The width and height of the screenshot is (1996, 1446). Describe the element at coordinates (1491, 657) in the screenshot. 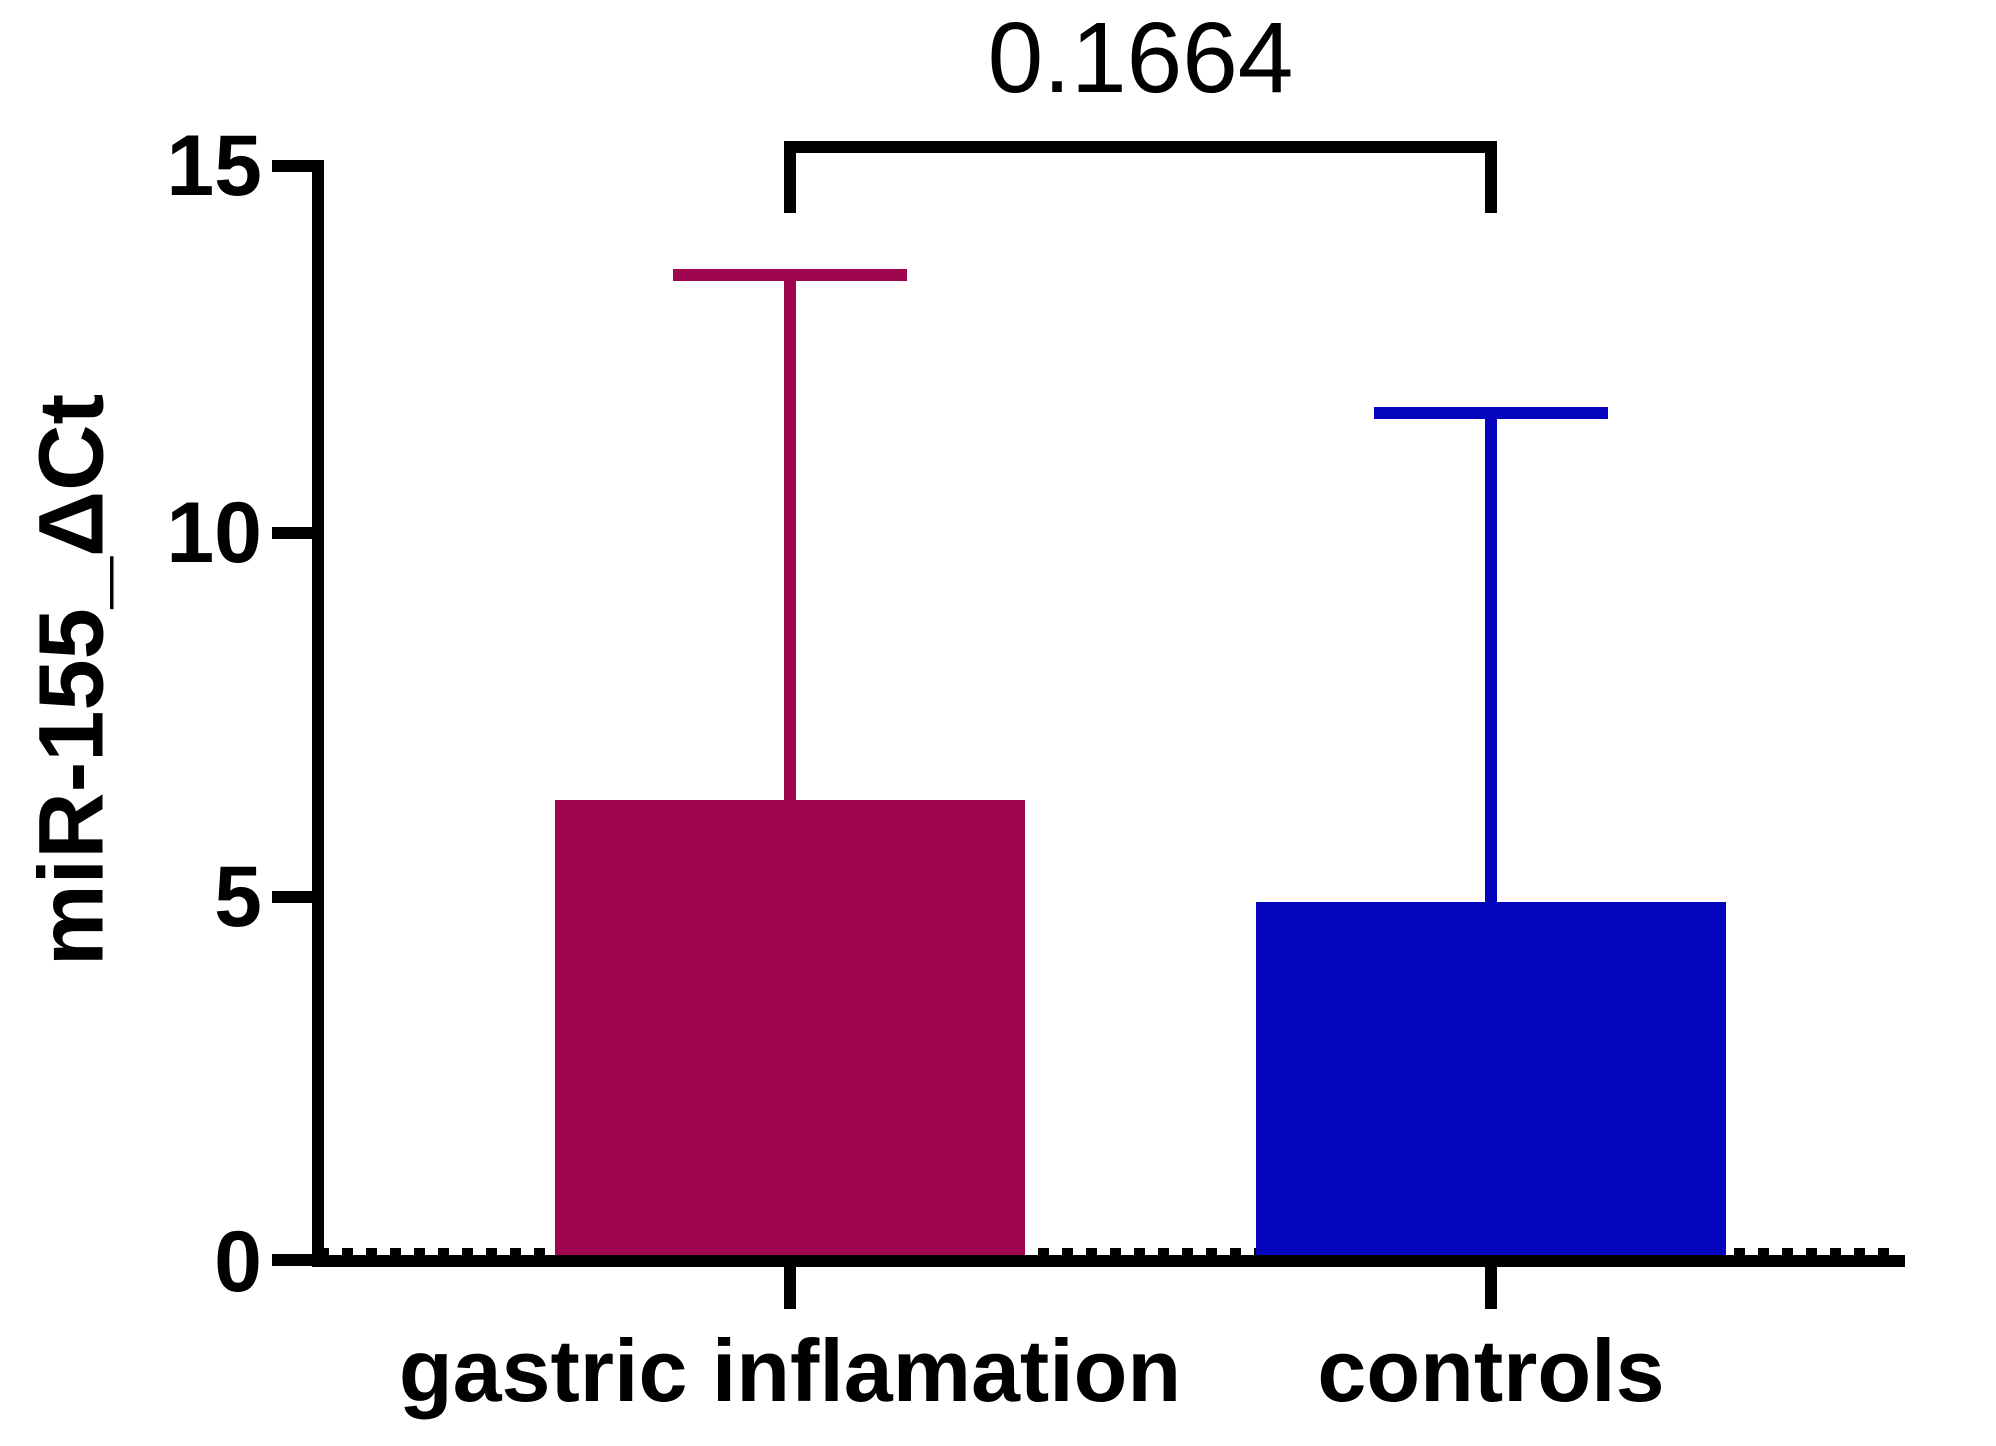

I see `error-bar-line-controls` at that location.